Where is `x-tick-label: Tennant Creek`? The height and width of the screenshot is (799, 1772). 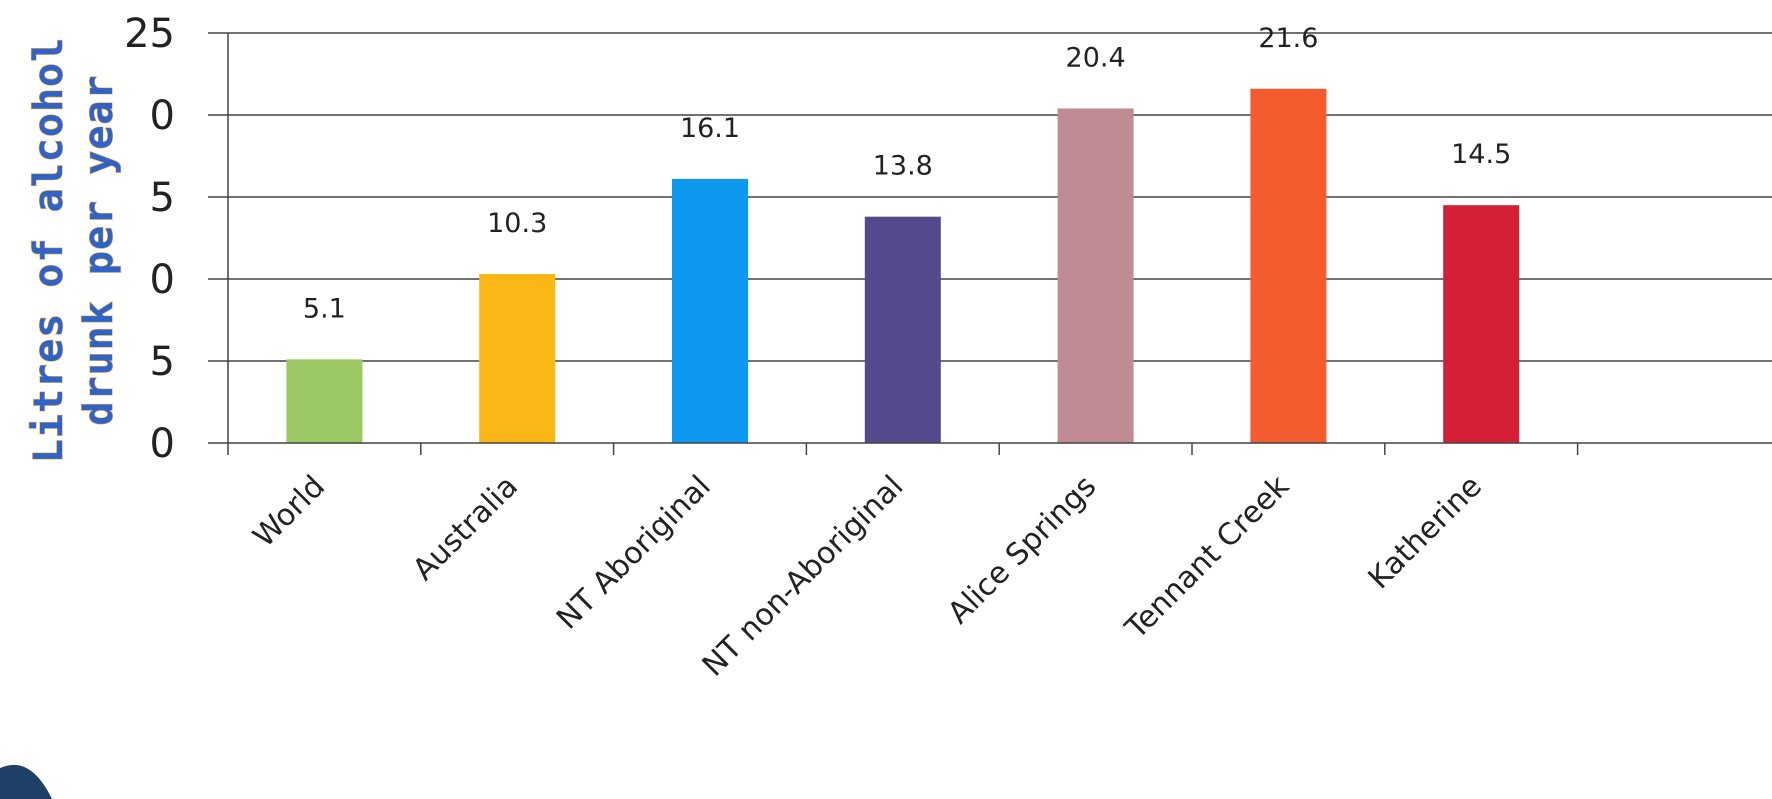 x-tick-label: Tennant Creek is located at coordinates (1207, 557).